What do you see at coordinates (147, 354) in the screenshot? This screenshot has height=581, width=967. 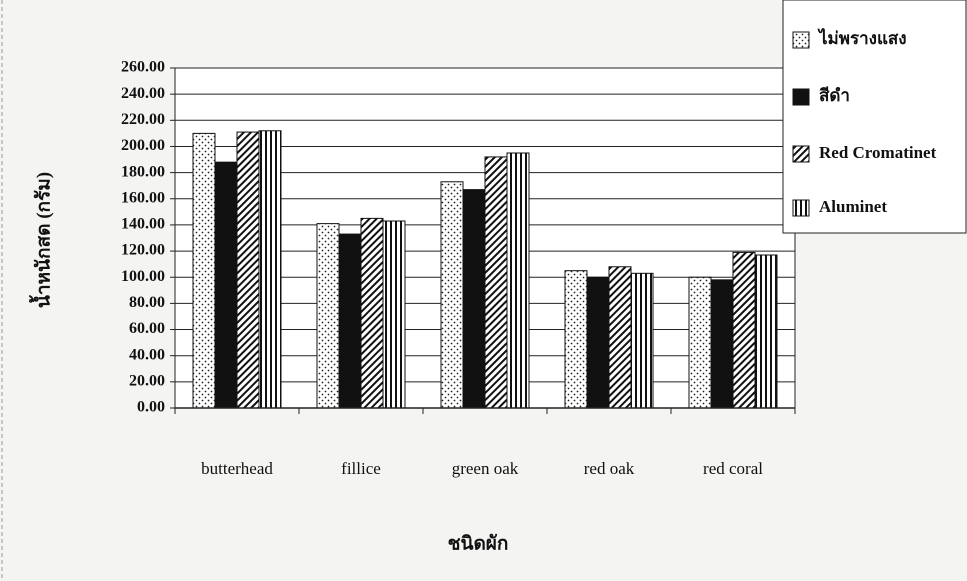 I see `y-tick-label: 40.00` at bounding box center [147, 354].